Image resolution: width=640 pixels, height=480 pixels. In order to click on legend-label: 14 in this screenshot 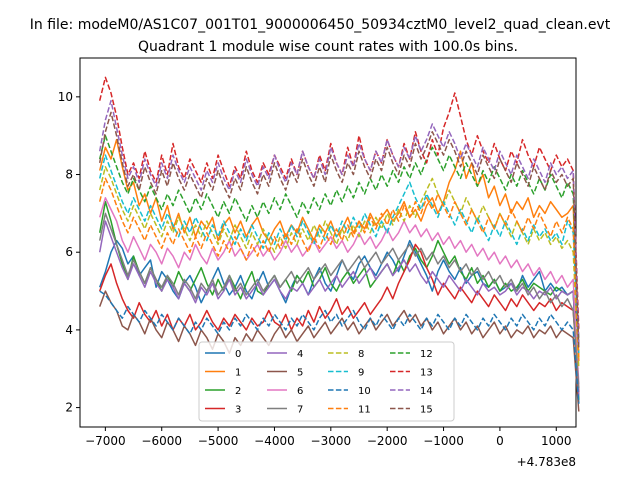, I will do `click(426, 391)`.